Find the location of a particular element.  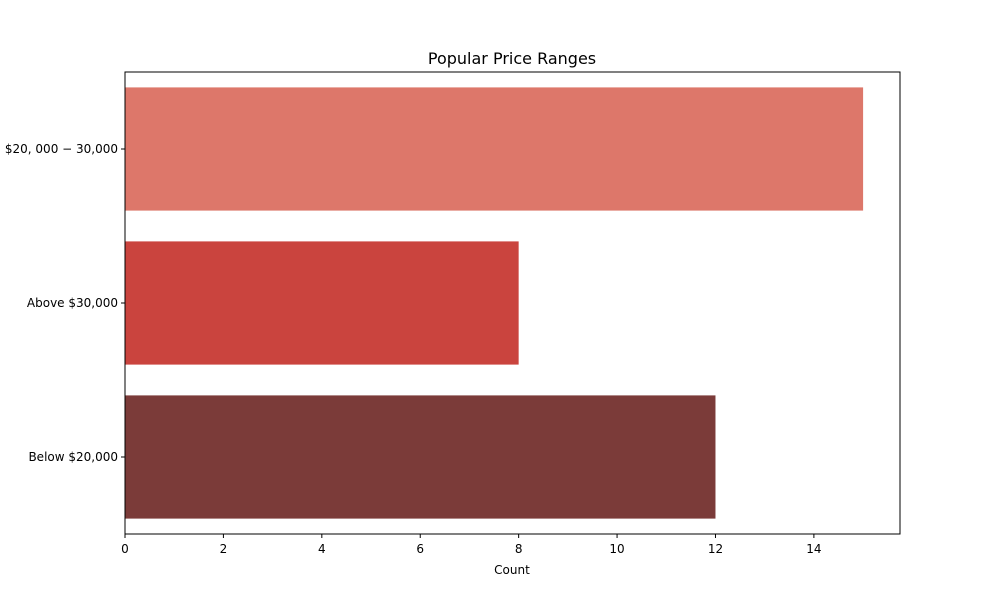

x-ticks: 0 2 4 6 8 10 12 14 is located at coordinates (471, 545).